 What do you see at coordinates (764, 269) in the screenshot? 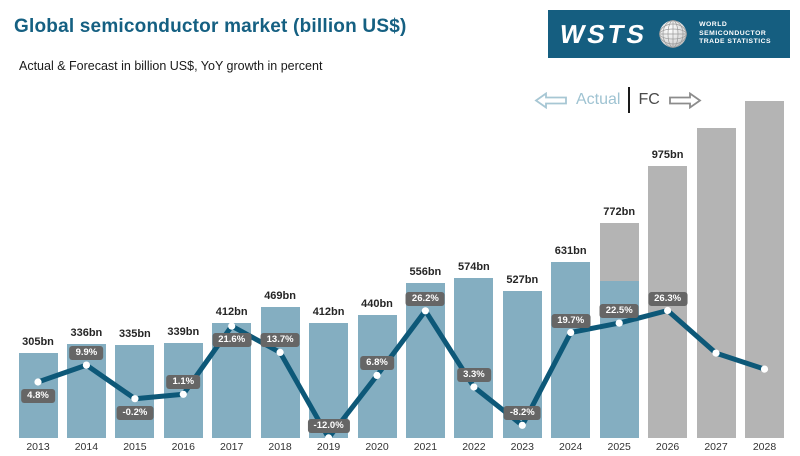
I see `bar-2028` at bounding box center [764, 269].